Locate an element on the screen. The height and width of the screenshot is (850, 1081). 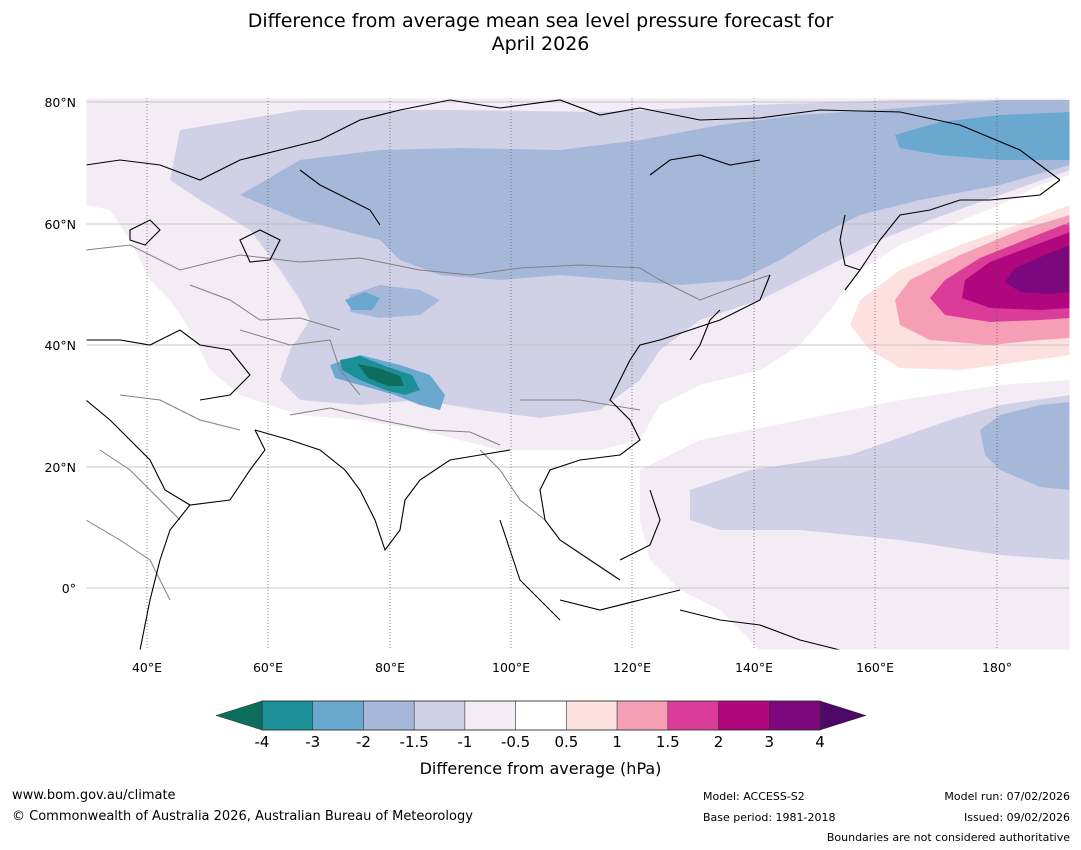
footer-base-period: Base period: 1981-2018 is located at coordinates (769, 817).